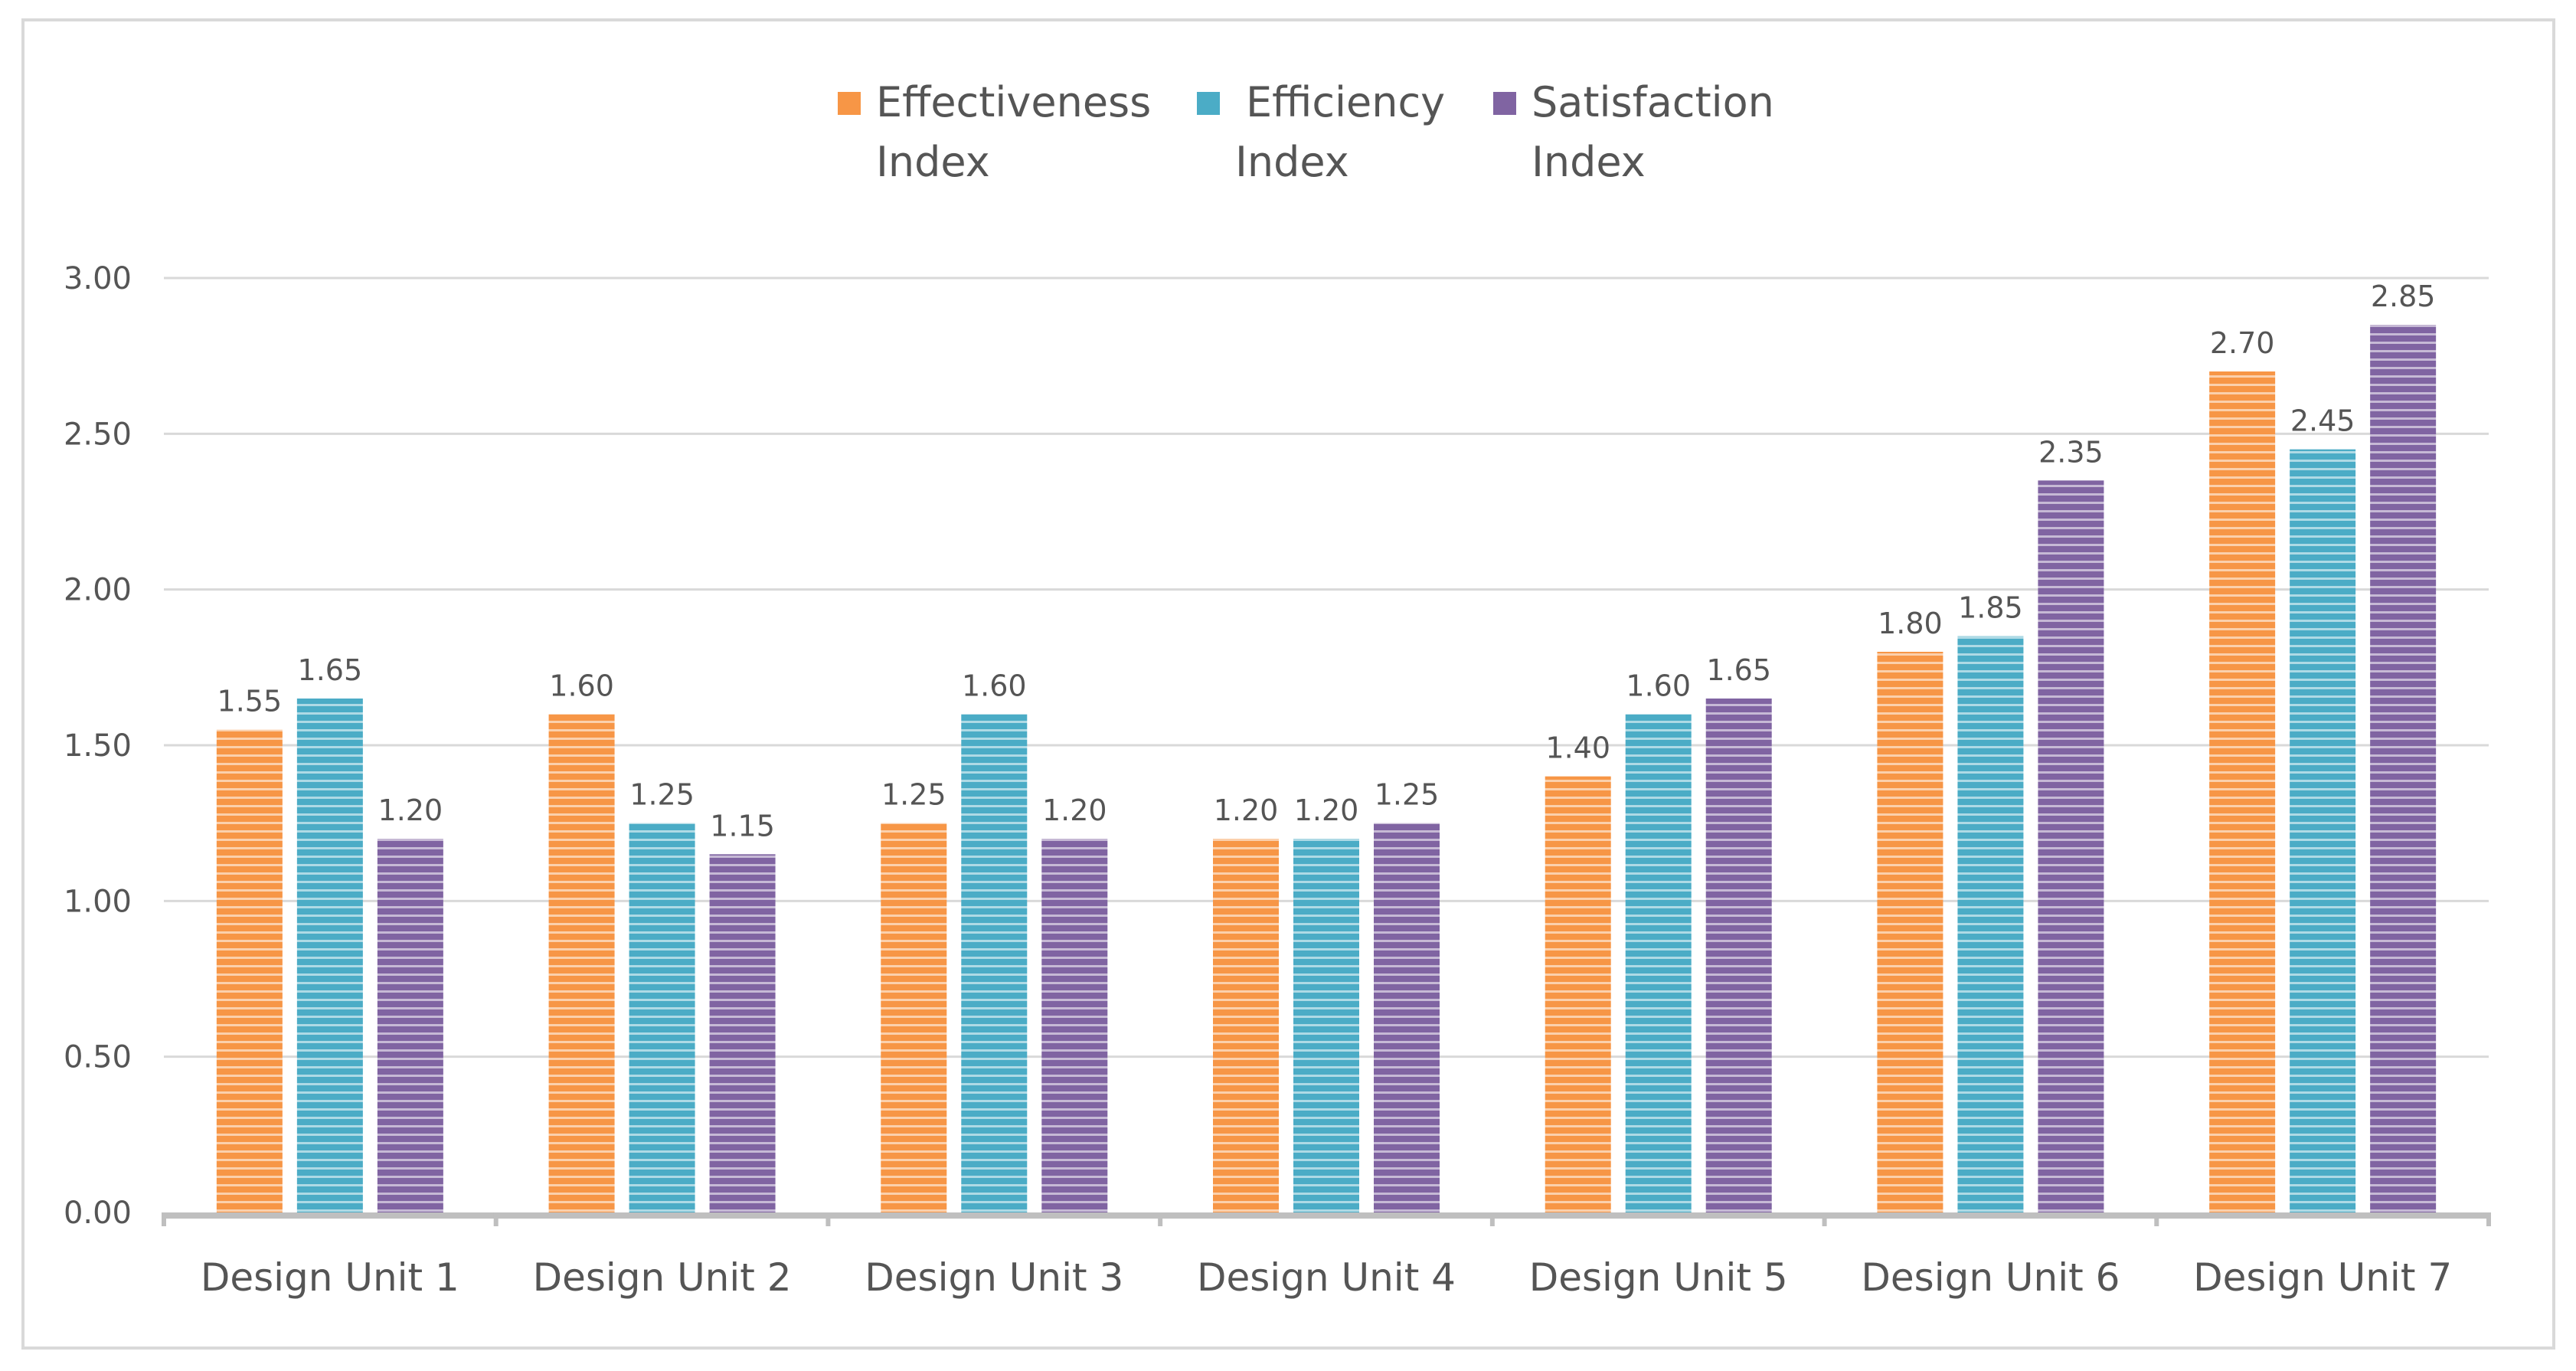 Image resolution: width=2576 pixels, height=1371 pixels. Describe the element at coordinates (1633, 132) in the screenshot. I see `legend-item-satisfaction-index: Satisfaction Index` at that location.